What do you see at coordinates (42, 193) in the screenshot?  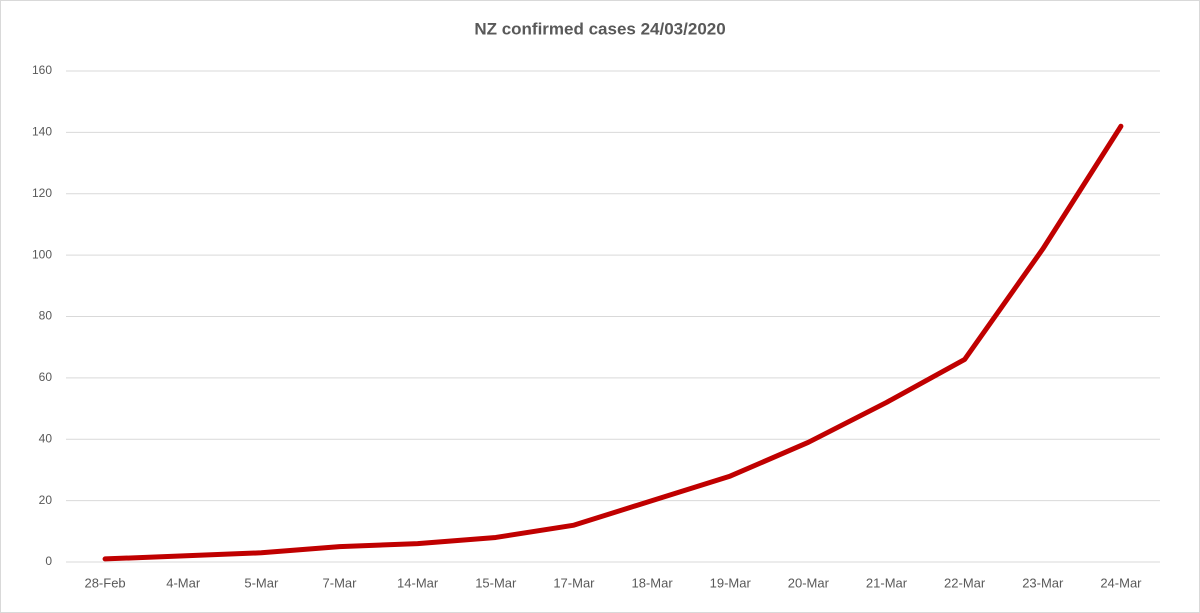 I see `y-tick-label: 120` at bounding box center [42, 193].